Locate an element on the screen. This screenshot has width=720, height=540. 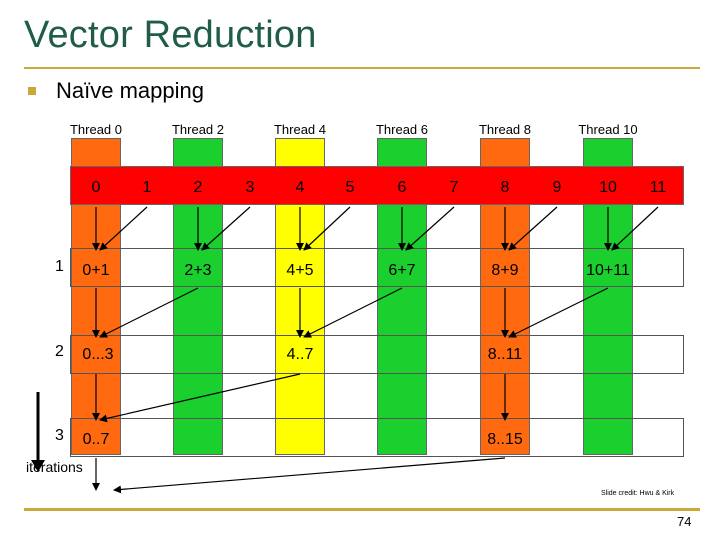
thread-label: Thread 2 is located at coordinates (198, 129).